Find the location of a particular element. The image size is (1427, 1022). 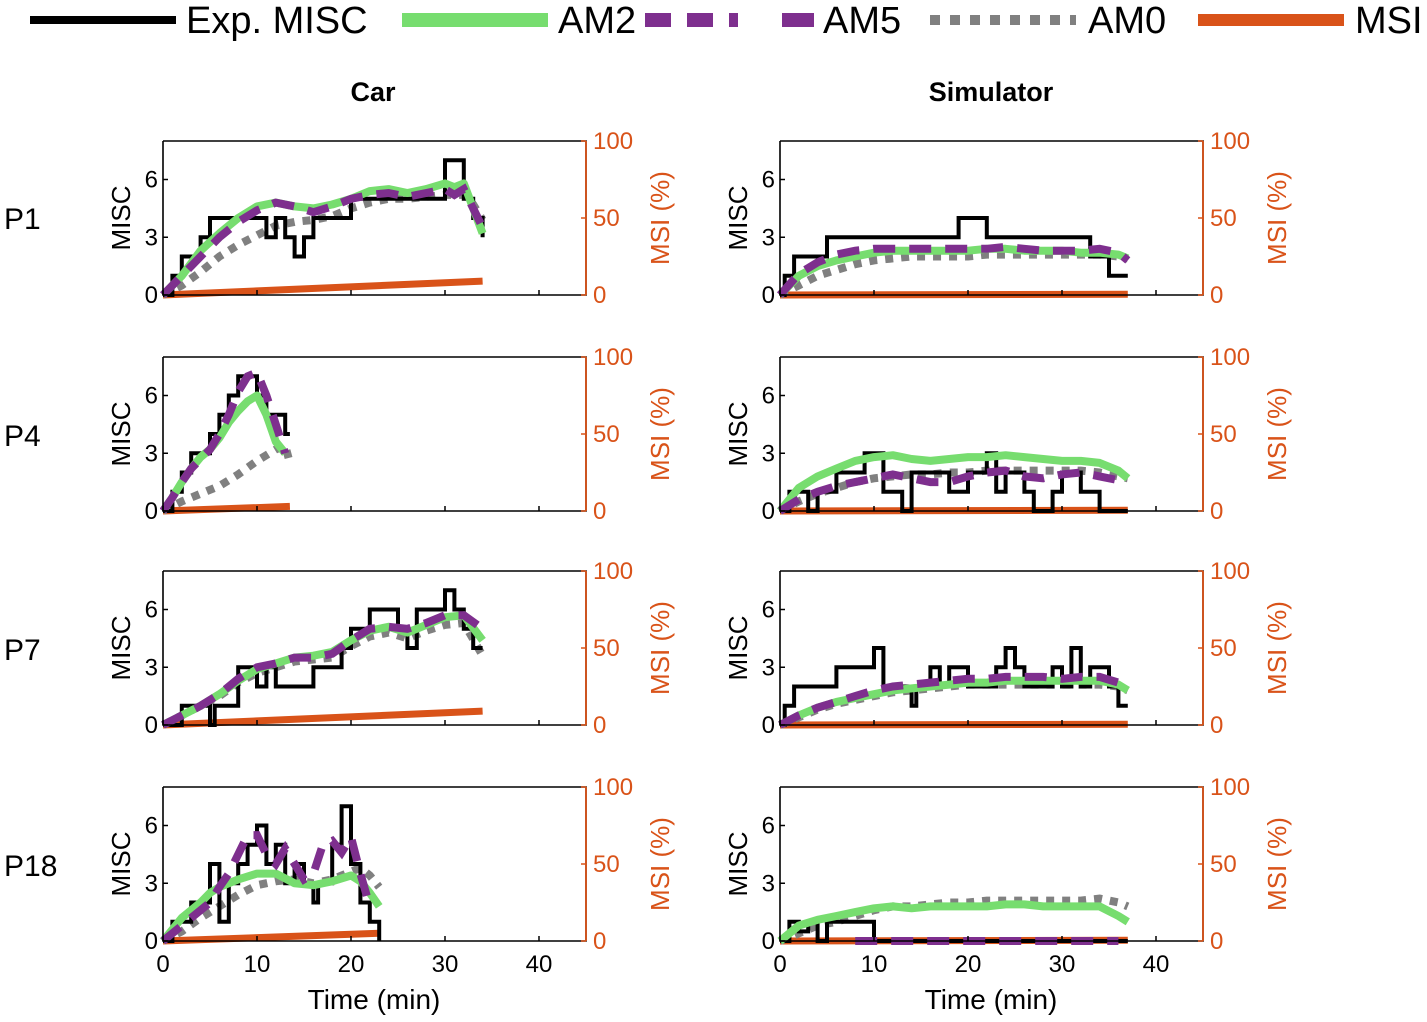

legend-label-am5: AM5 is located at coordinates (862, 21).